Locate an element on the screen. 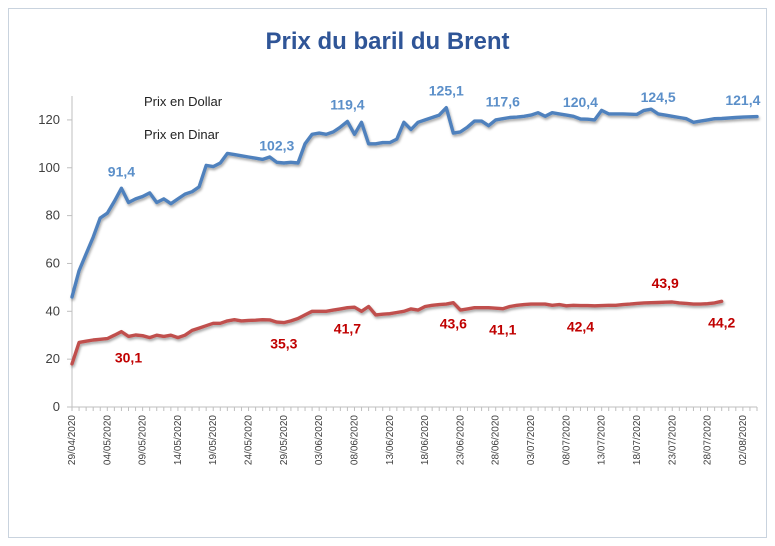 The height and width of the screenshot is (546, 775). legend-label: Prix en Dinar is located at coordinates (182, 134).